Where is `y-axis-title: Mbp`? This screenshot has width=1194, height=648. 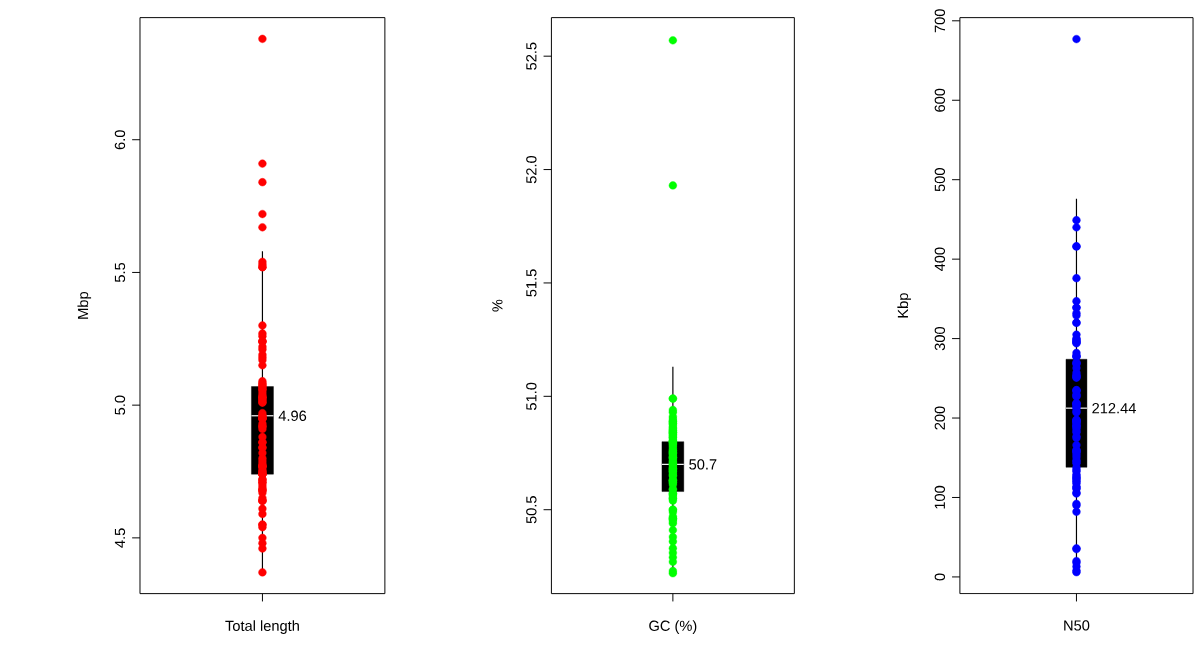 y-axis-title: Mbp is located at coordinates (84, 305).